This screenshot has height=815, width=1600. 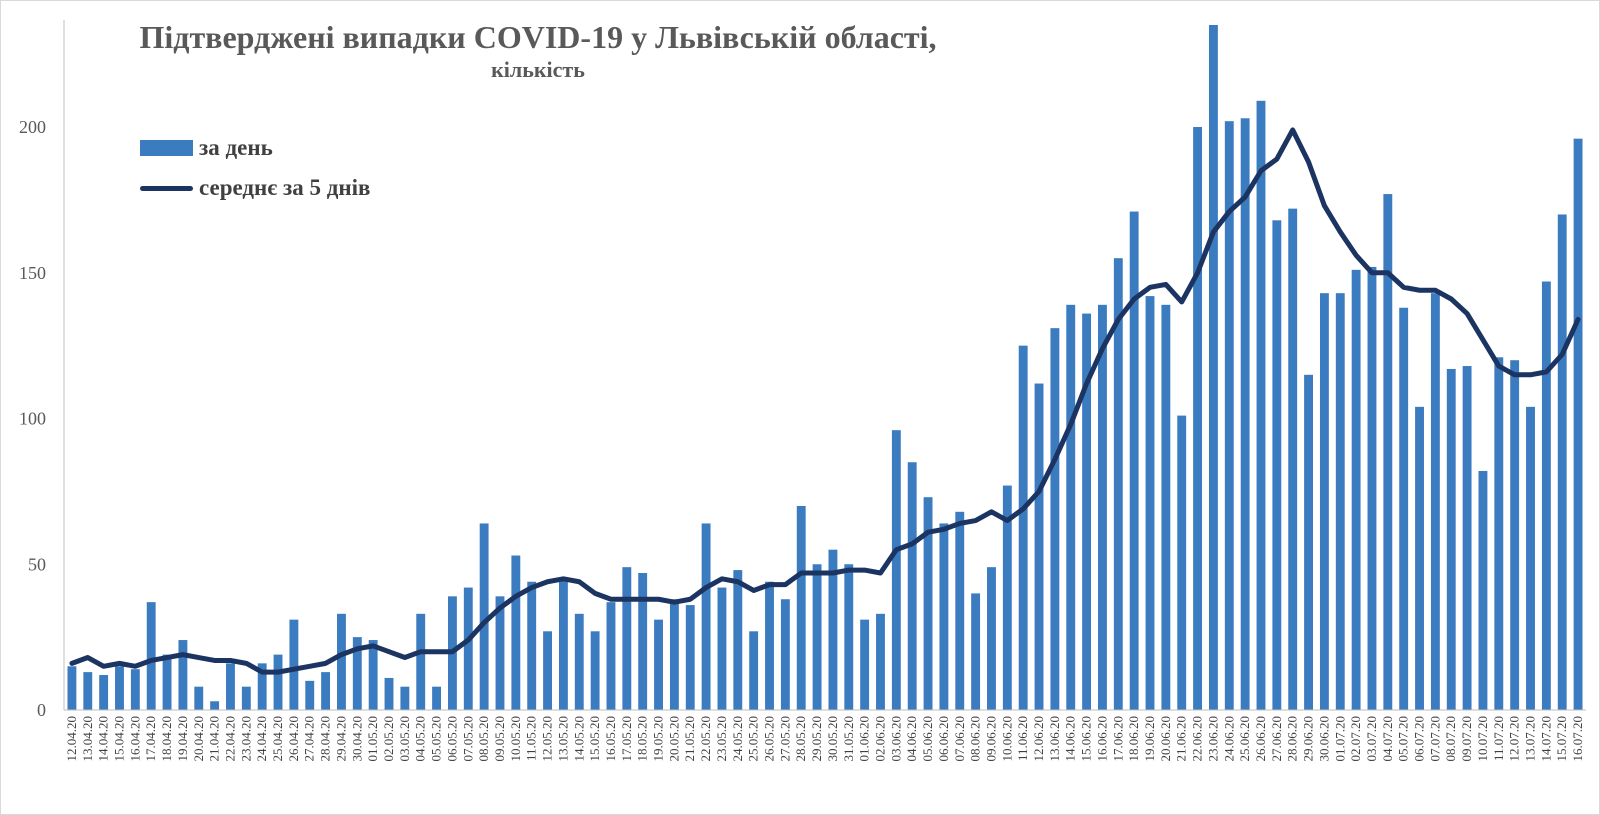 What do you see at coordinates (310, 695) in the screenshot?
I see `bar-daily-27.04.20` at bounding box center [310, 695].